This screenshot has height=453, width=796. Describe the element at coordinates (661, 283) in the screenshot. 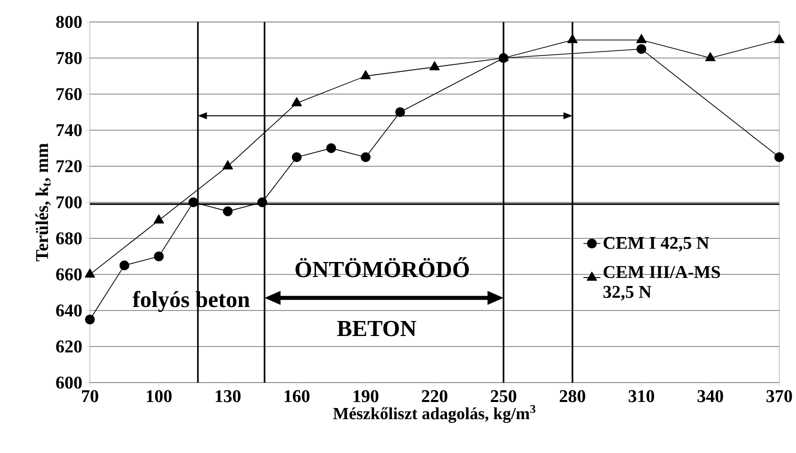

I see `legend-label: CEM III/A-MS 32,5 N` at that location.